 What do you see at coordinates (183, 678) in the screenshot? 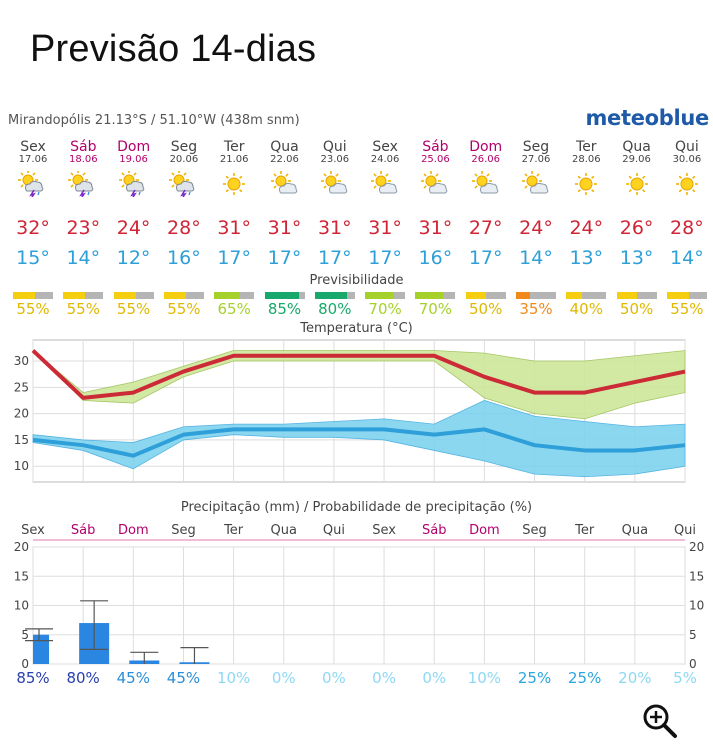
I see `precip-probability: 45%` at bounding box center [183, 678].